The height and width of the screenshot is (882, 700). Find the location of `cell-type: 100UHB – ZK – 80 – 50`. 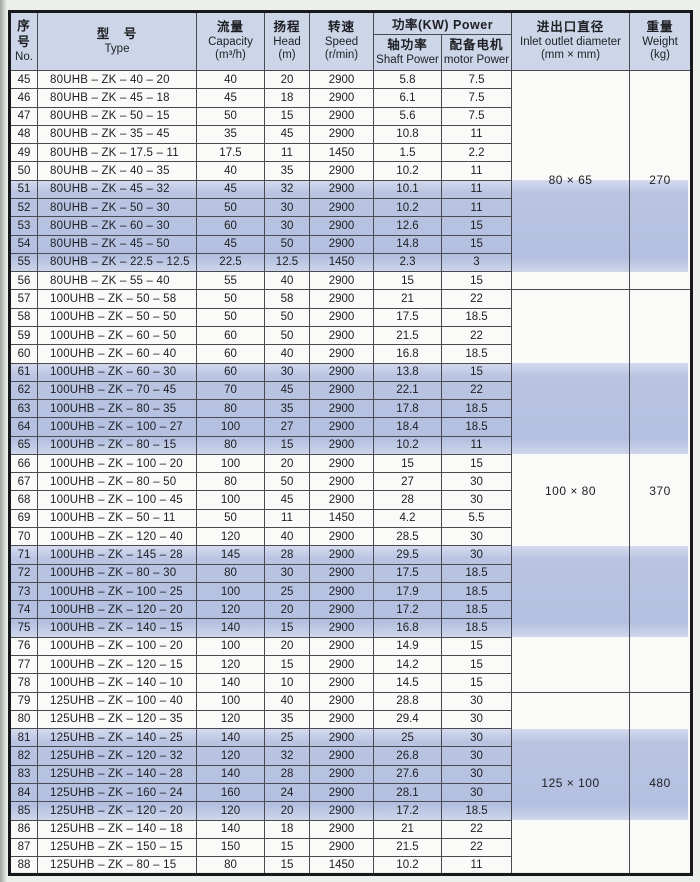

cell-type: 100UHB – ZK – 80 – 50 is located at coordinates (117, 482).